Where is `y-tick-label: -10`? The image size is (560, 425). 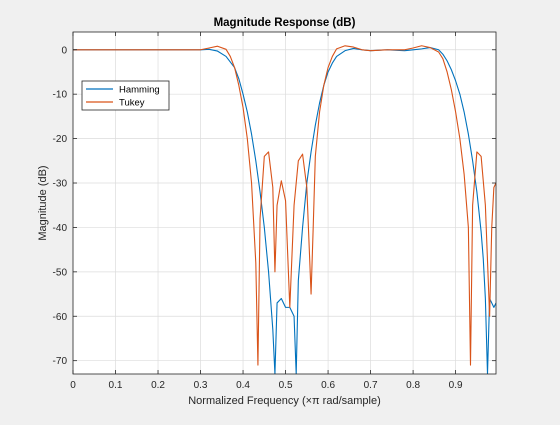
y-tick-label: -10 is located at coordinates (60, 95).